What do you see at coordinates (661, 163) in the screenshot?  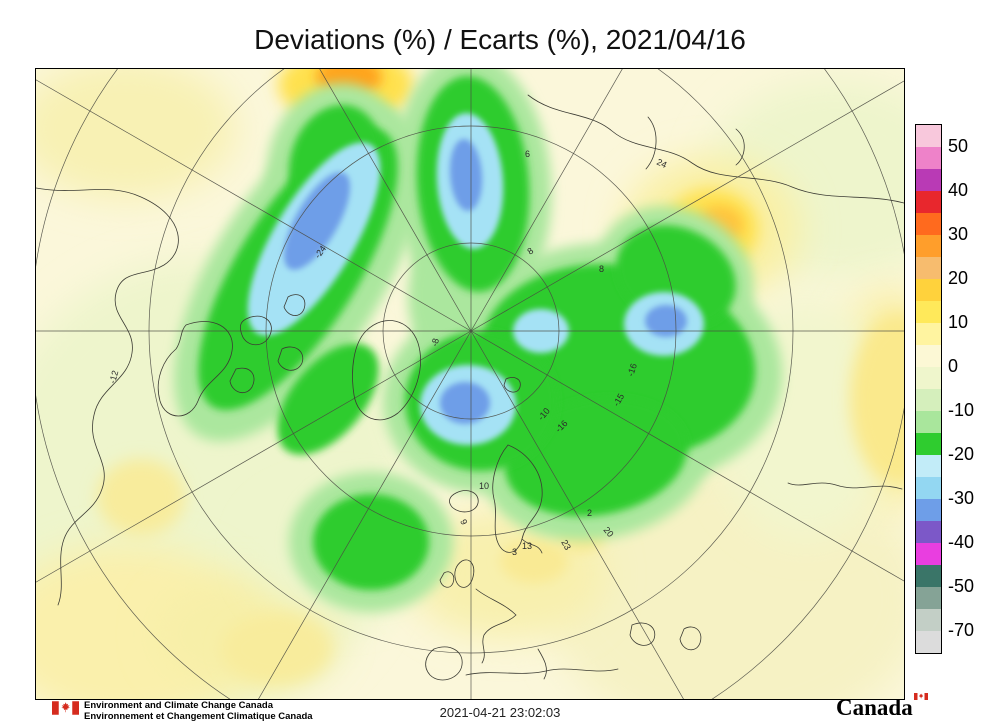 I see `contour-label: 24` at bounding box center [661, 163].